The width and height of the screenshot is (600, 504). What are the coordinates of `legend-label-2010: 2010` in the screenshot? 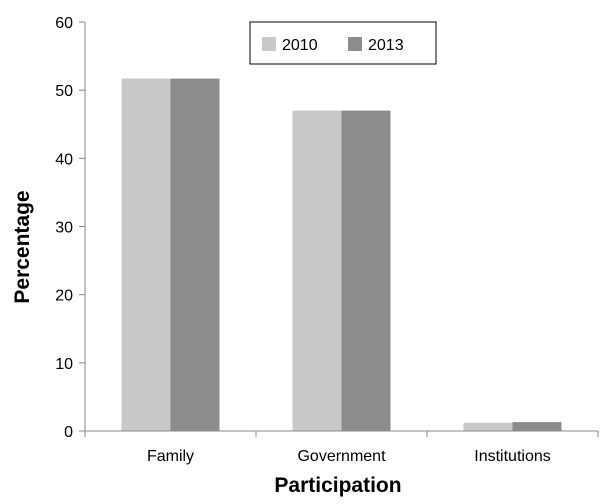 It's located at (300, 45).